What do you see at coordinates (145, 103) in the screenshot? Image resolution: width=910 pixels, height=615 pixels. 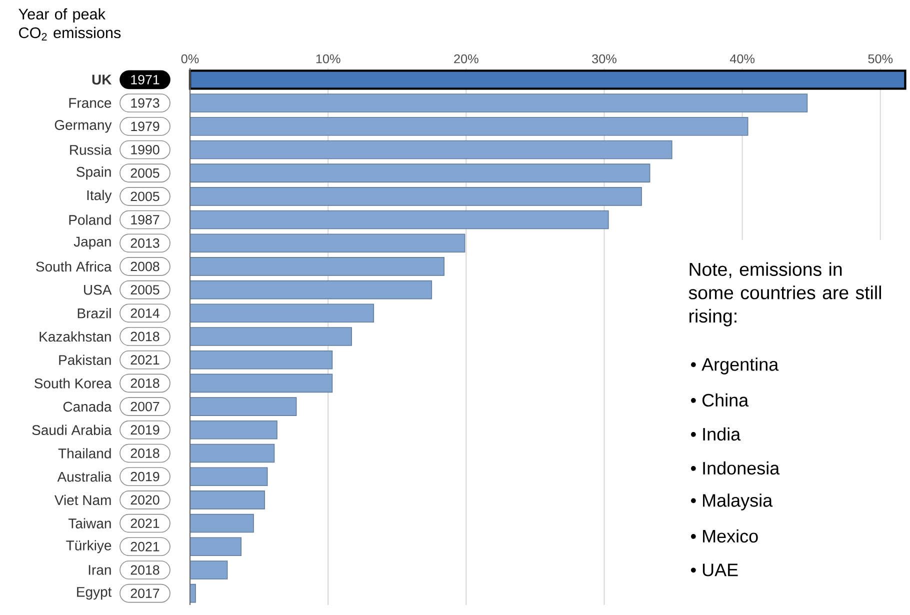 I see `text: 1973` at bounding box center [145, 103].